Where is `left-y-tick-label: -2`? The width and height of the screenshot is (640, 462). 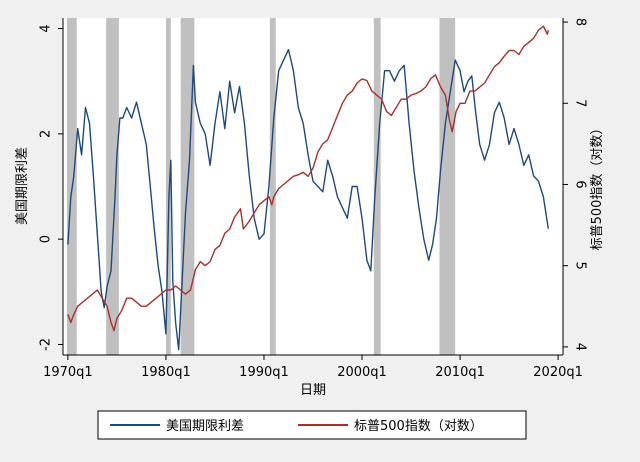 left-y-tick-label: -2 is located at coordinates (46, 344).